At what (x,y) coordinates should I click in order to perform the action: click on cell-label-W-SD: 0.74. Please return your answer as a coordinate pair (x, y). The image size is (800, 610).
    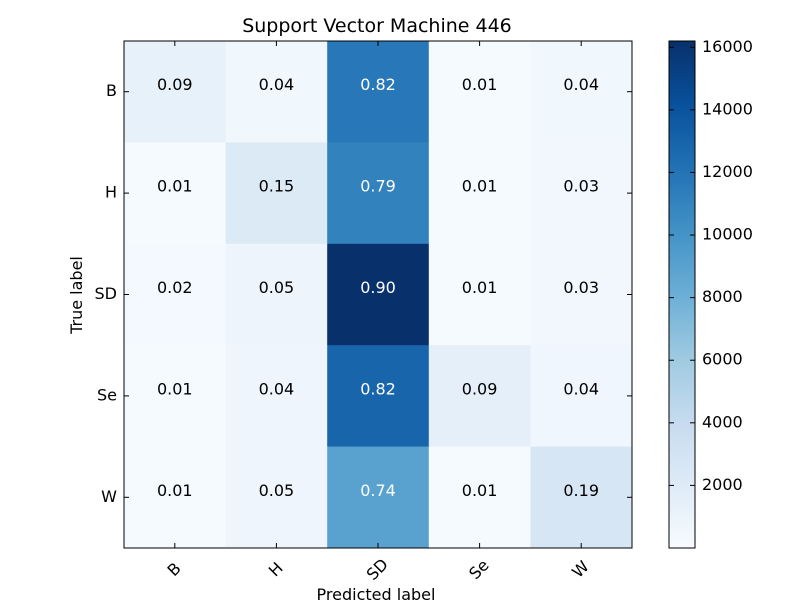
    Looking at the image, I should click on (378, 490).